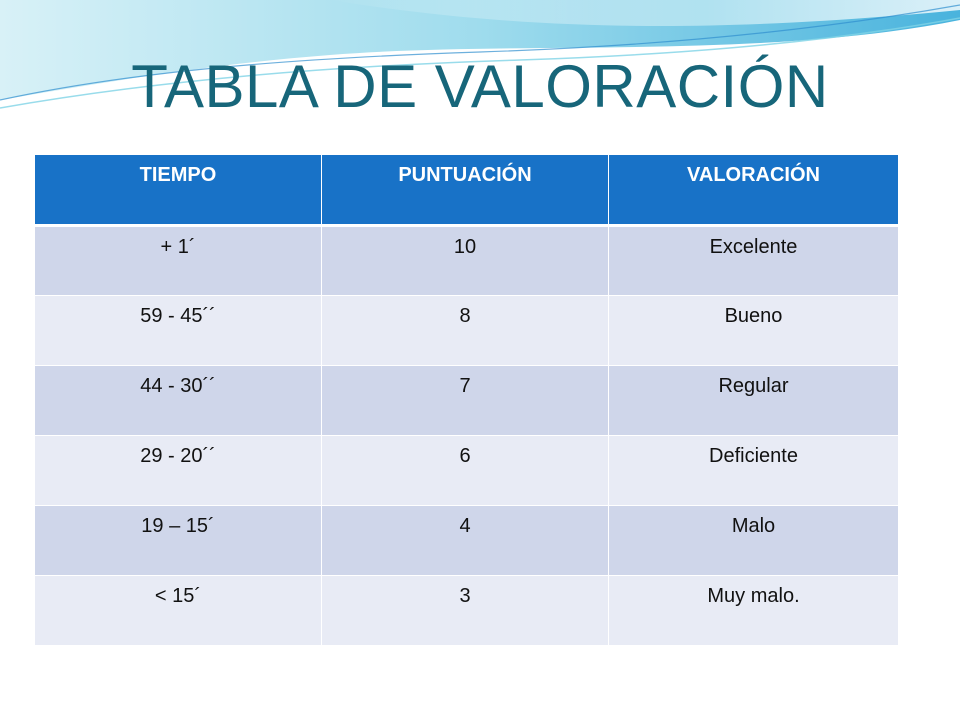  What do you see at coordinates (178, 329) in the screenshot?
I see `cell-tiempo: 59 - 45´´` at bounding box center [178, 329].